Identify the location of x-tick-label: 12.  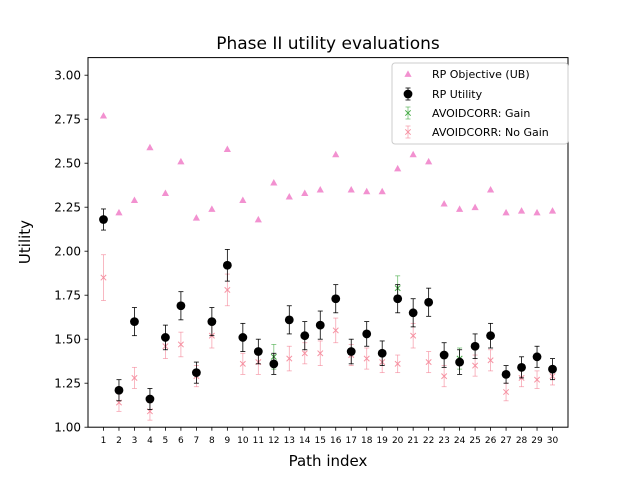
(273, 441).